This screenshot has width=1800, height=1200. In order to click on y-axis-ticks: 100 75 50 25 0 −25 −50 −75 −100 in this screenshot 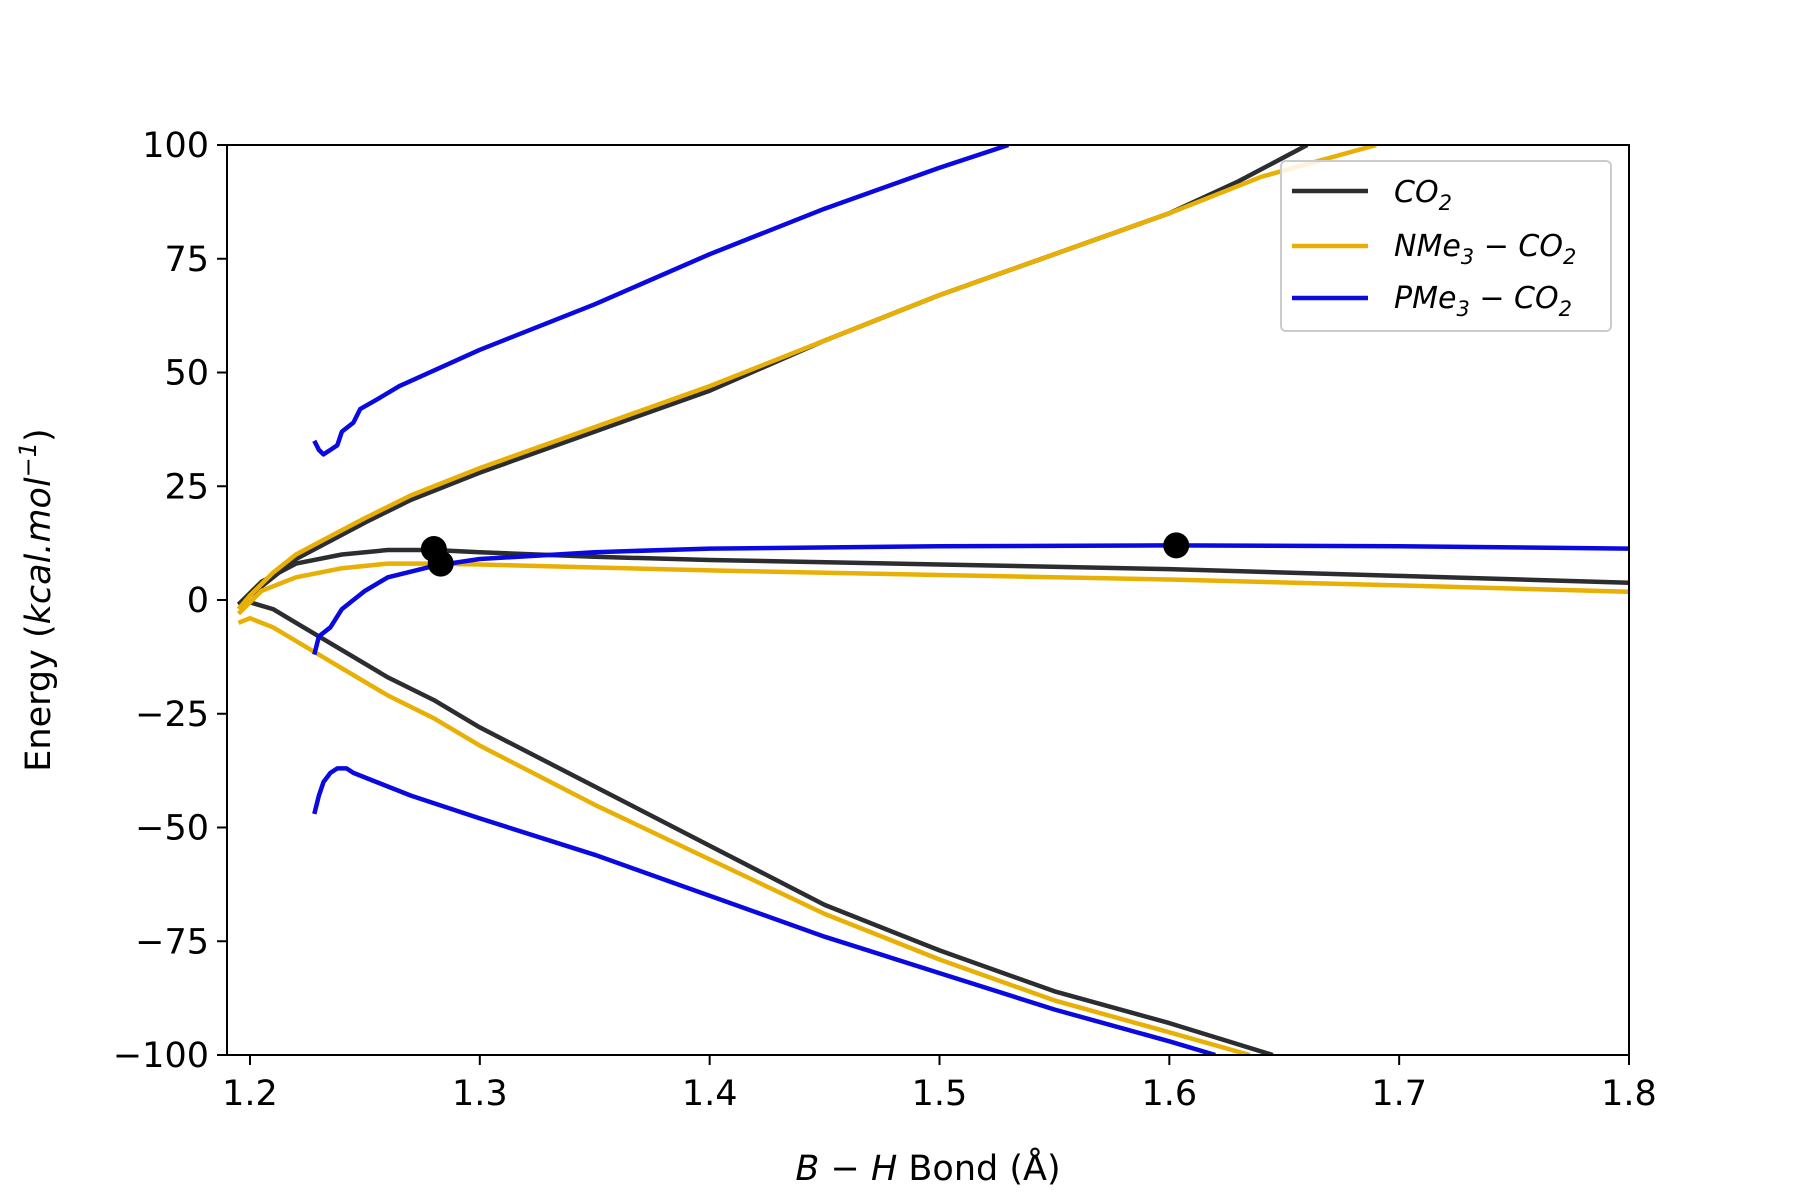, I will do `click(170, 601)`.